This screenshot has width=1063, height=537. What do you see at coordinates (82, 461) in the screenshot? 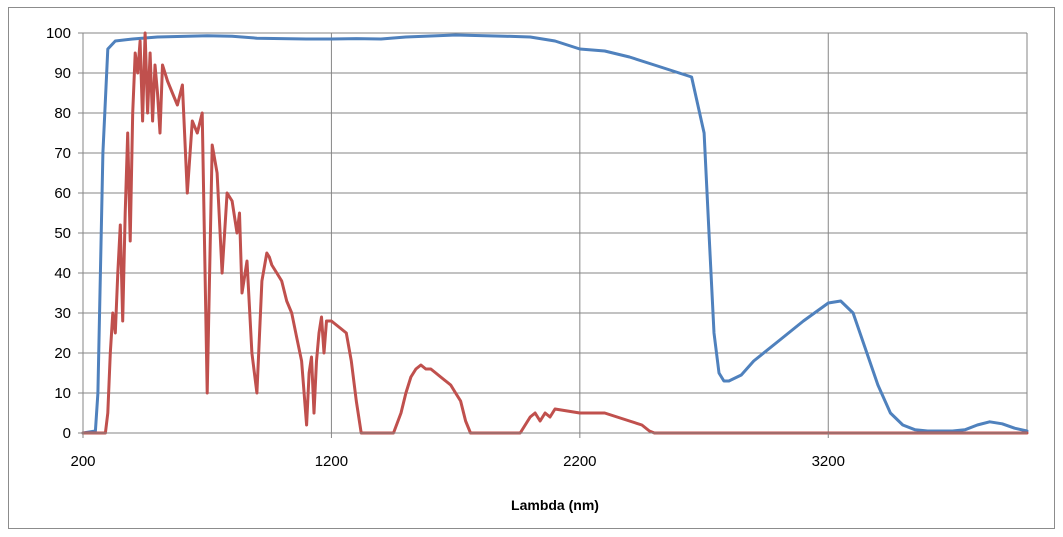
I see `x-tick-label: 200` at bounding box center [82, 461].